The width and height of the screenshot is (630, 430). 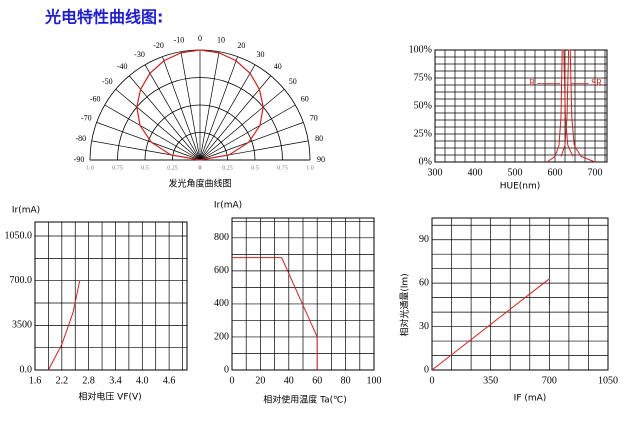 What do you see at coordinates (490, 380) in the screenshot?
I see `x-tick-label: 350` at bounding box center [490, 380].